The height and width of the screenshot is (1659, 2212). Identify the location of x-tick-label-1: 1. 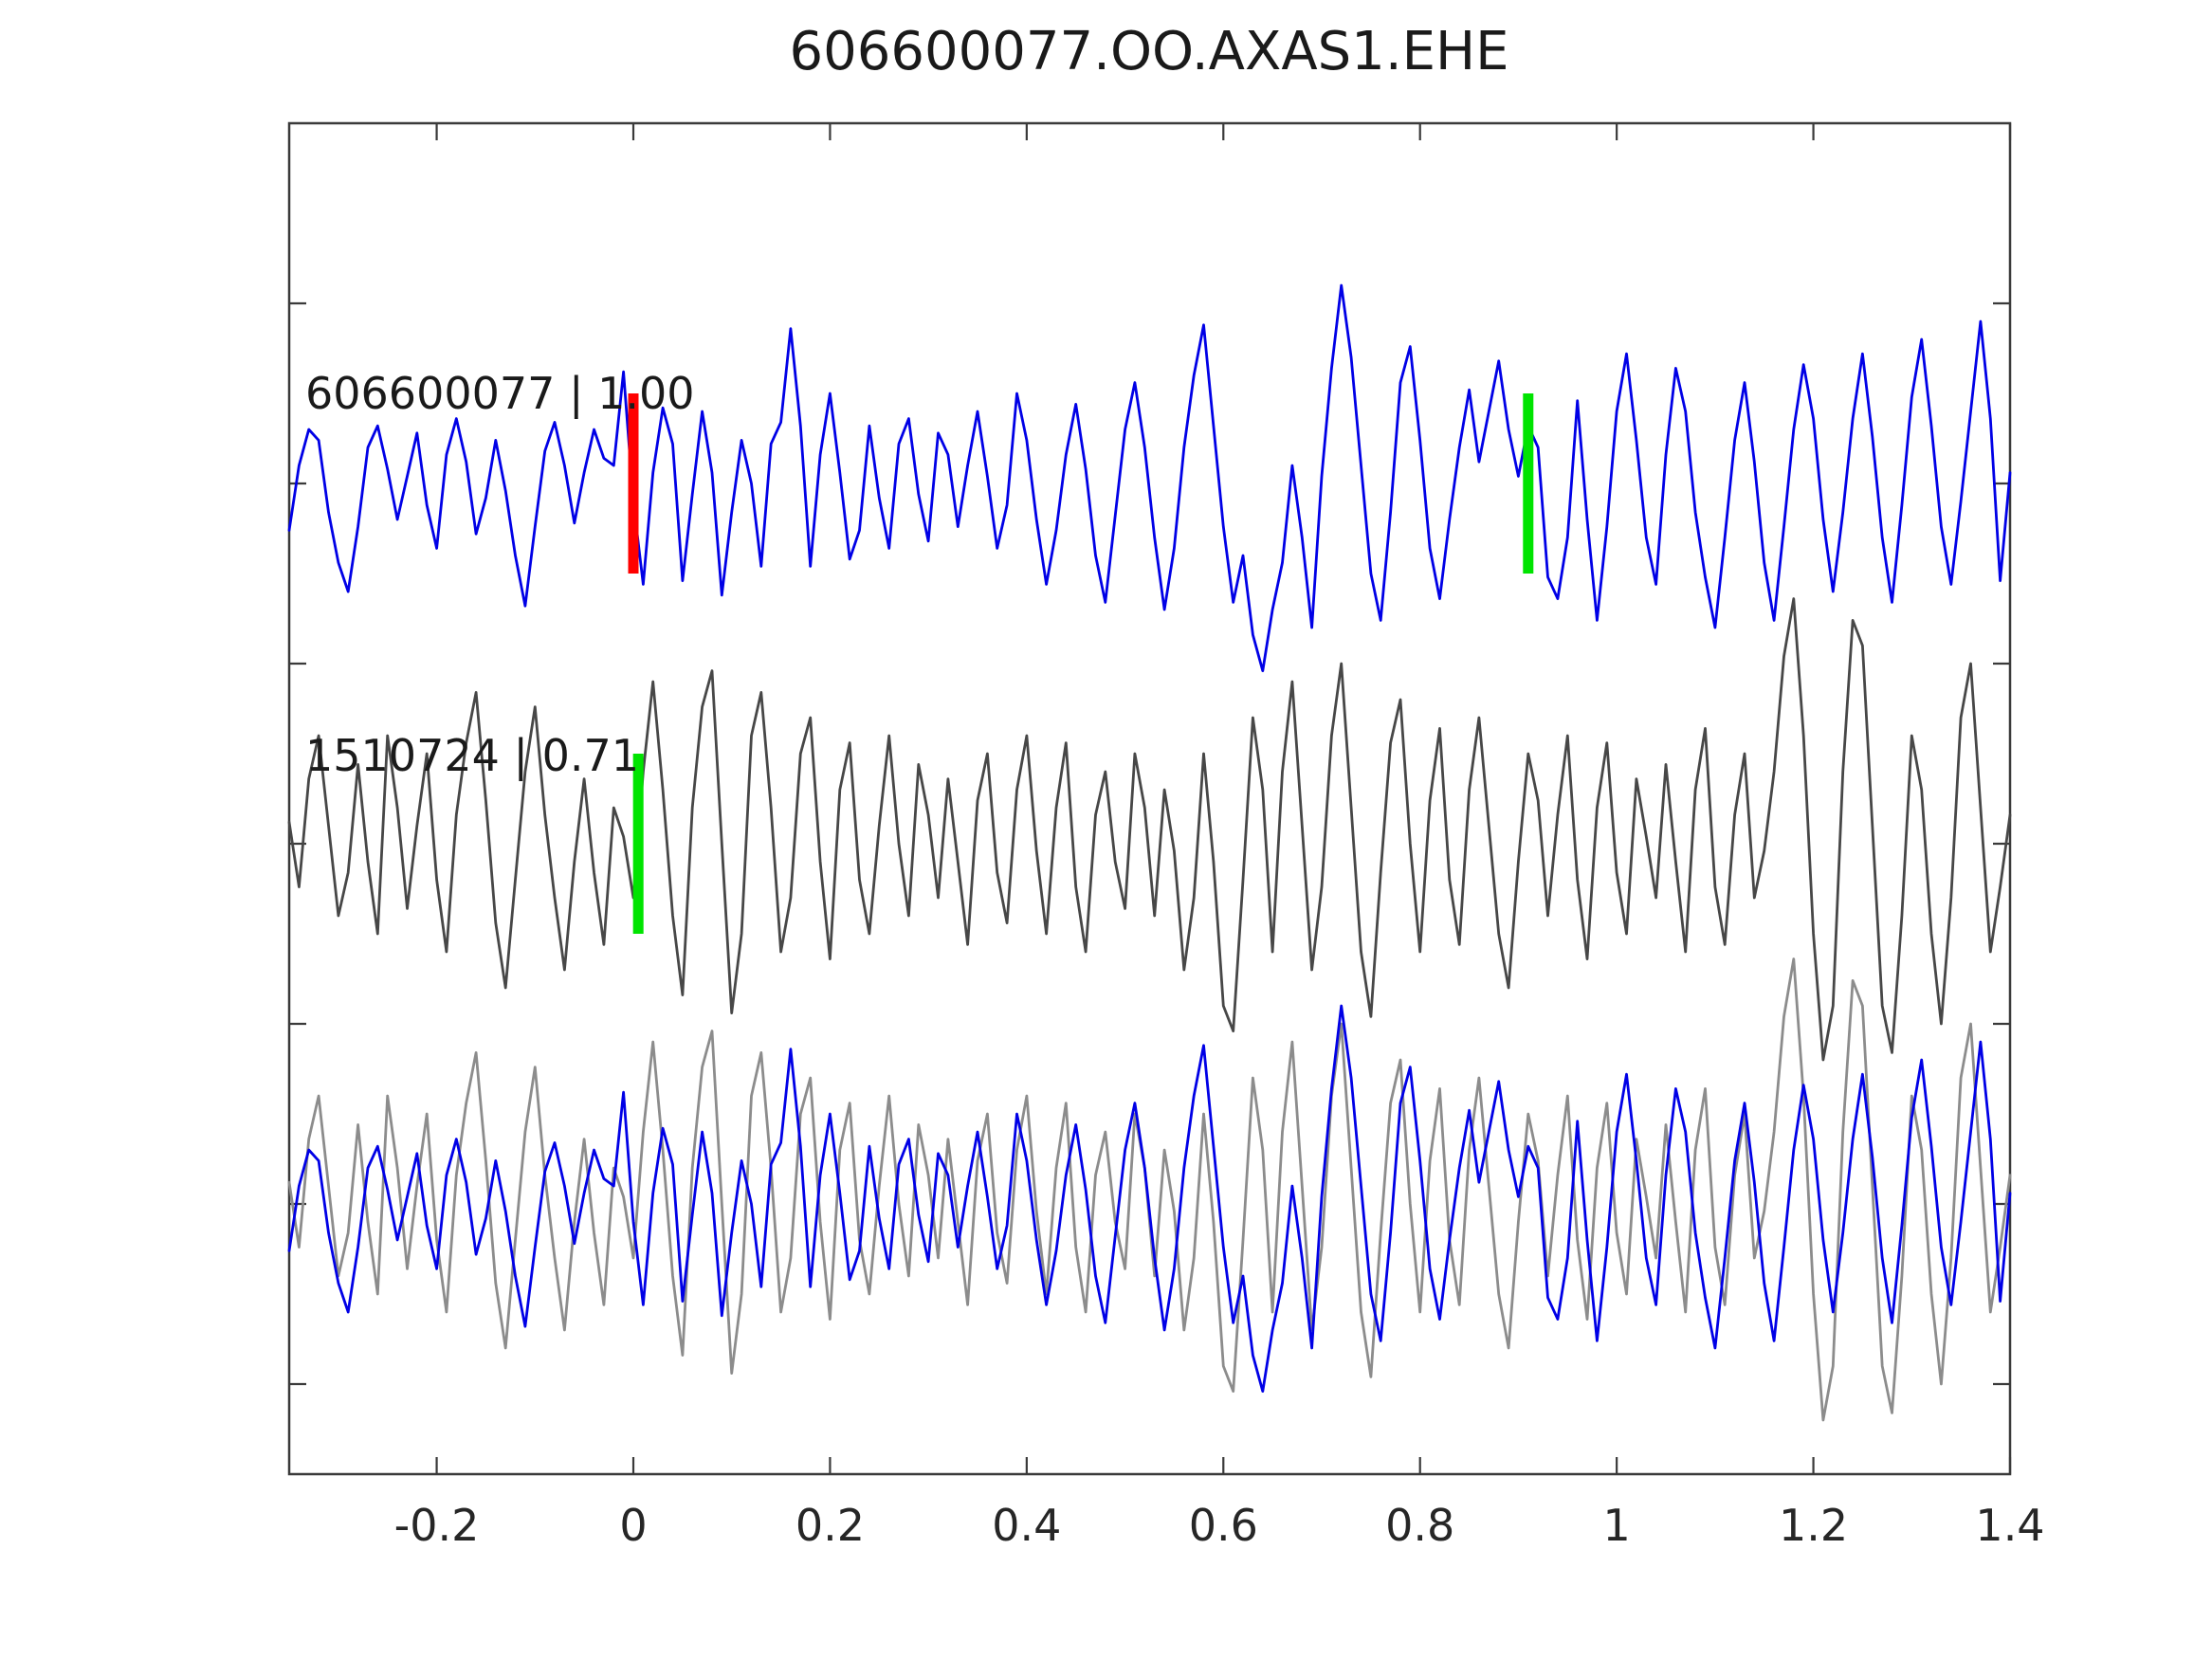
(1616, 1525).